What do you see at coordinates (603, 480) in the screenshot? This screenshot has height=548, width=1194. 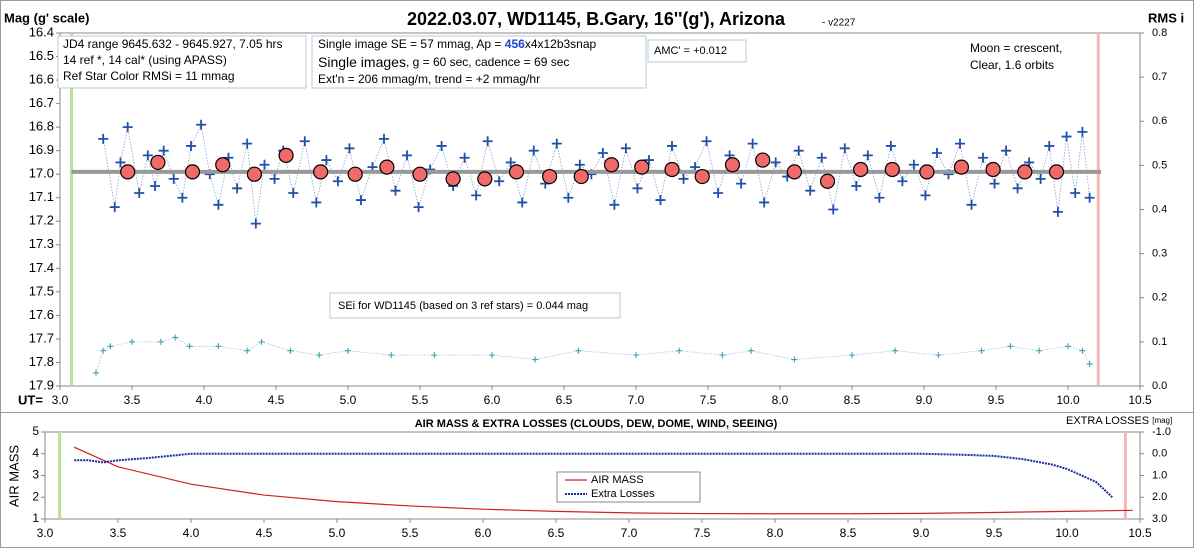 I see `series-line` at bounding box center [603, 480].